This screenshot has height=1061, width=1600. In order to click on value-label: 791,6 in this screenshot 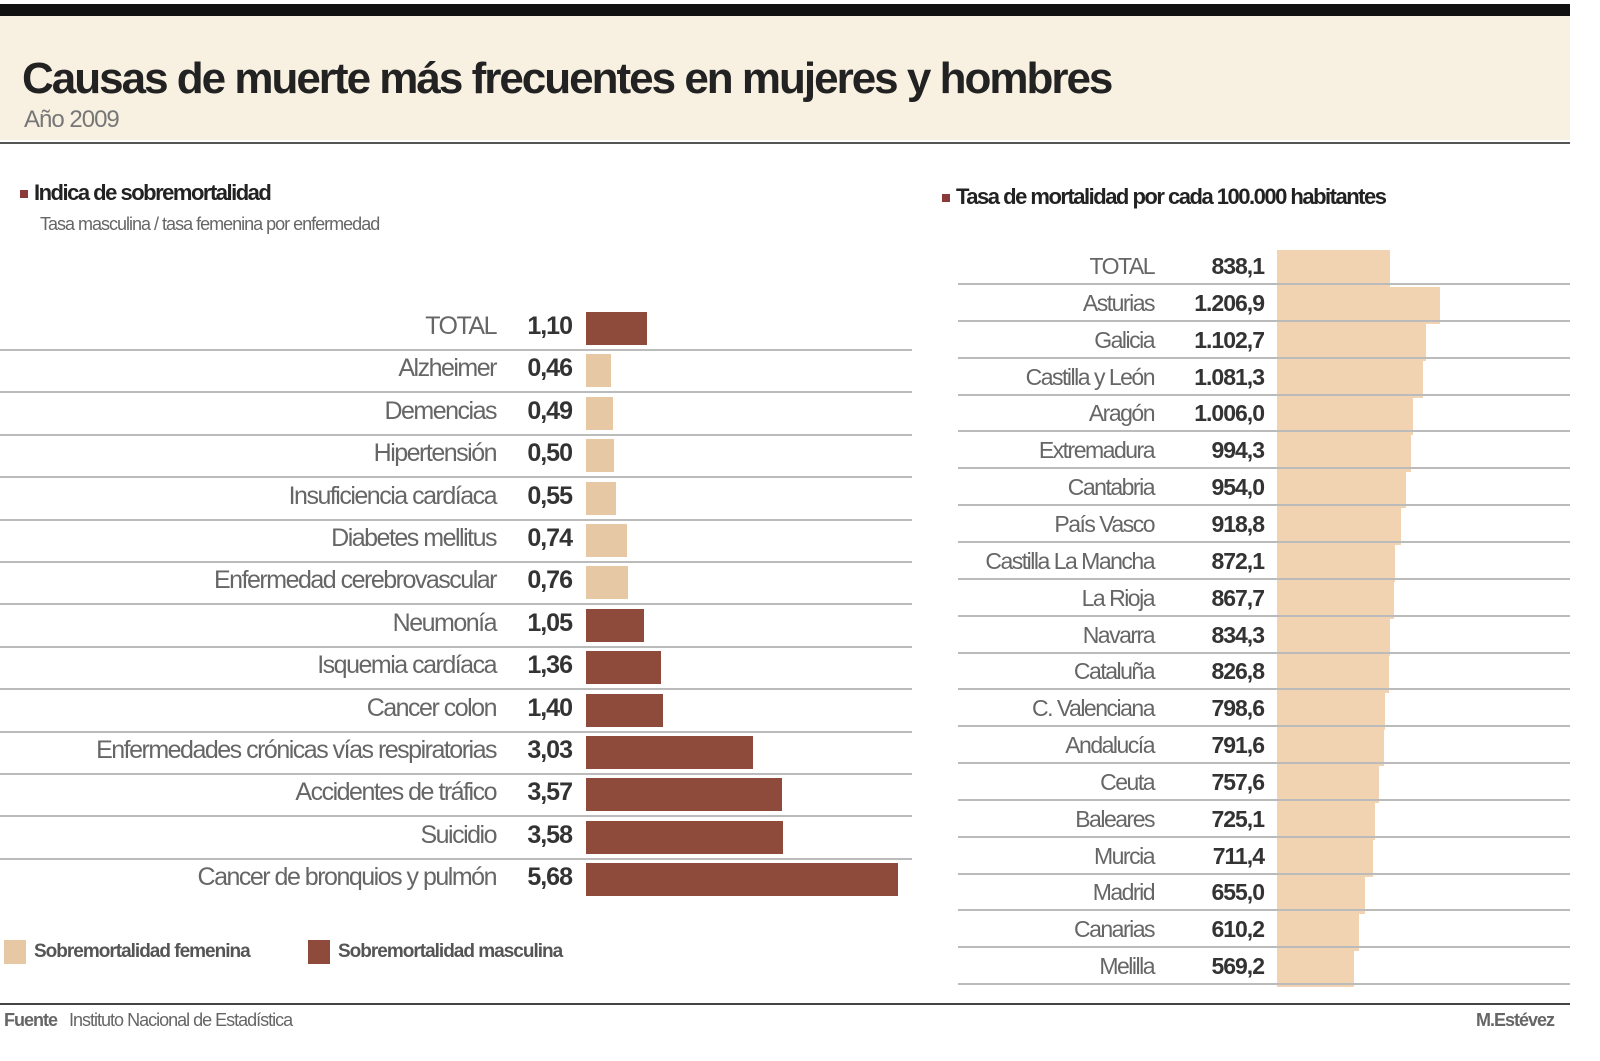, I will do `click(1238, 745)`.